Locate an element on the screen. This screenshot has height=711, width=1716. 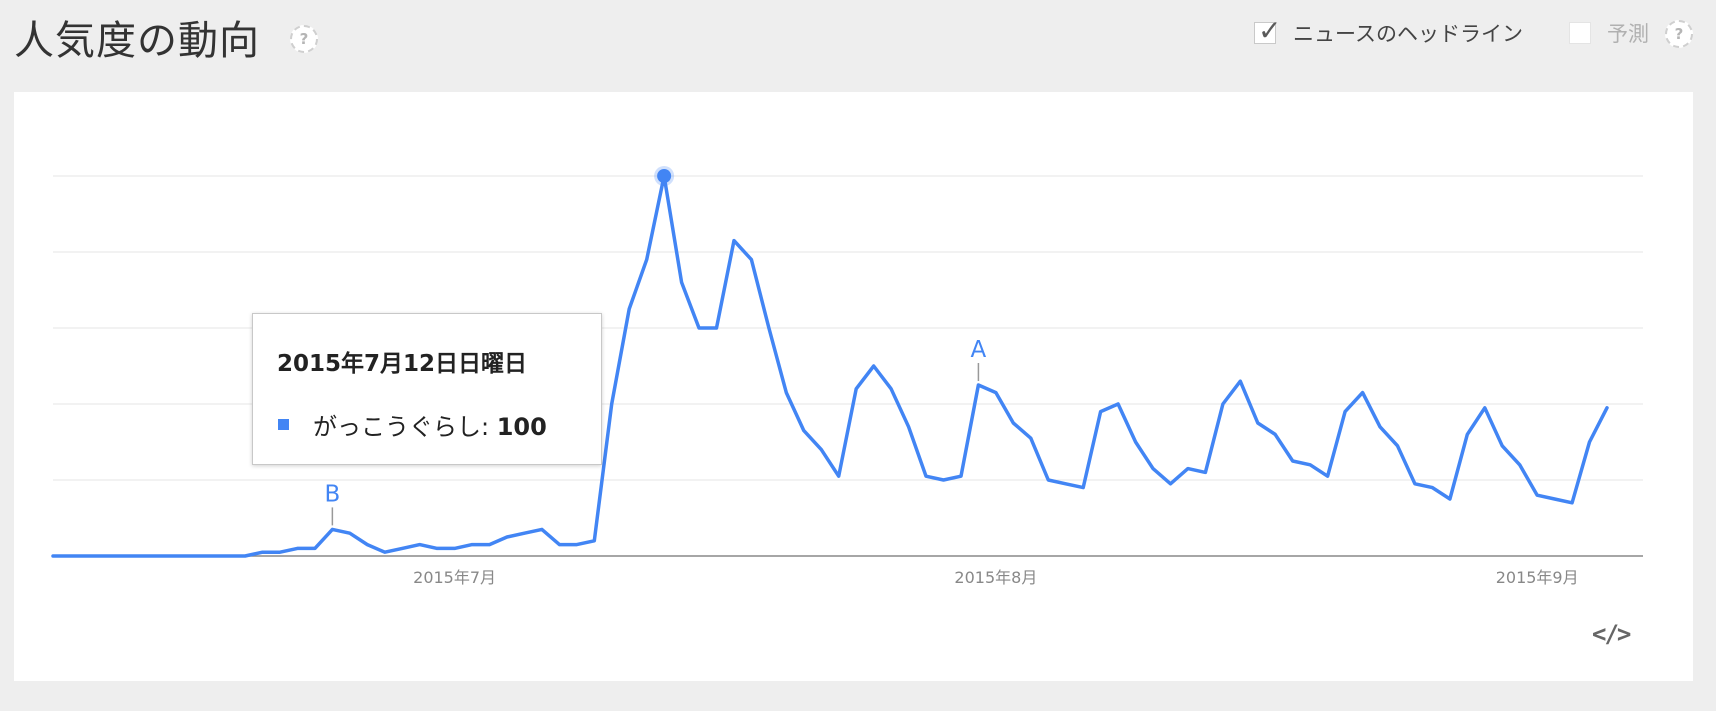
headlines-checkbox: ✓ is located at coordinates (1267, 30).